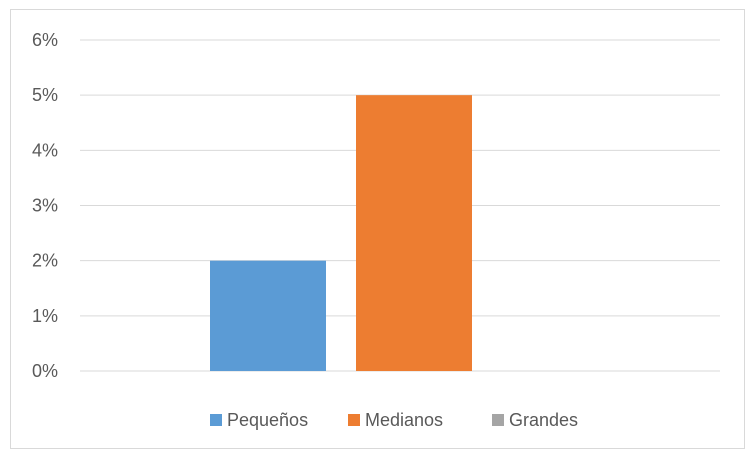  What do you see at coordinates (45, 316) in the screenshot?
I see `y-tick-label: 1%` at bounding box center [45, 316].